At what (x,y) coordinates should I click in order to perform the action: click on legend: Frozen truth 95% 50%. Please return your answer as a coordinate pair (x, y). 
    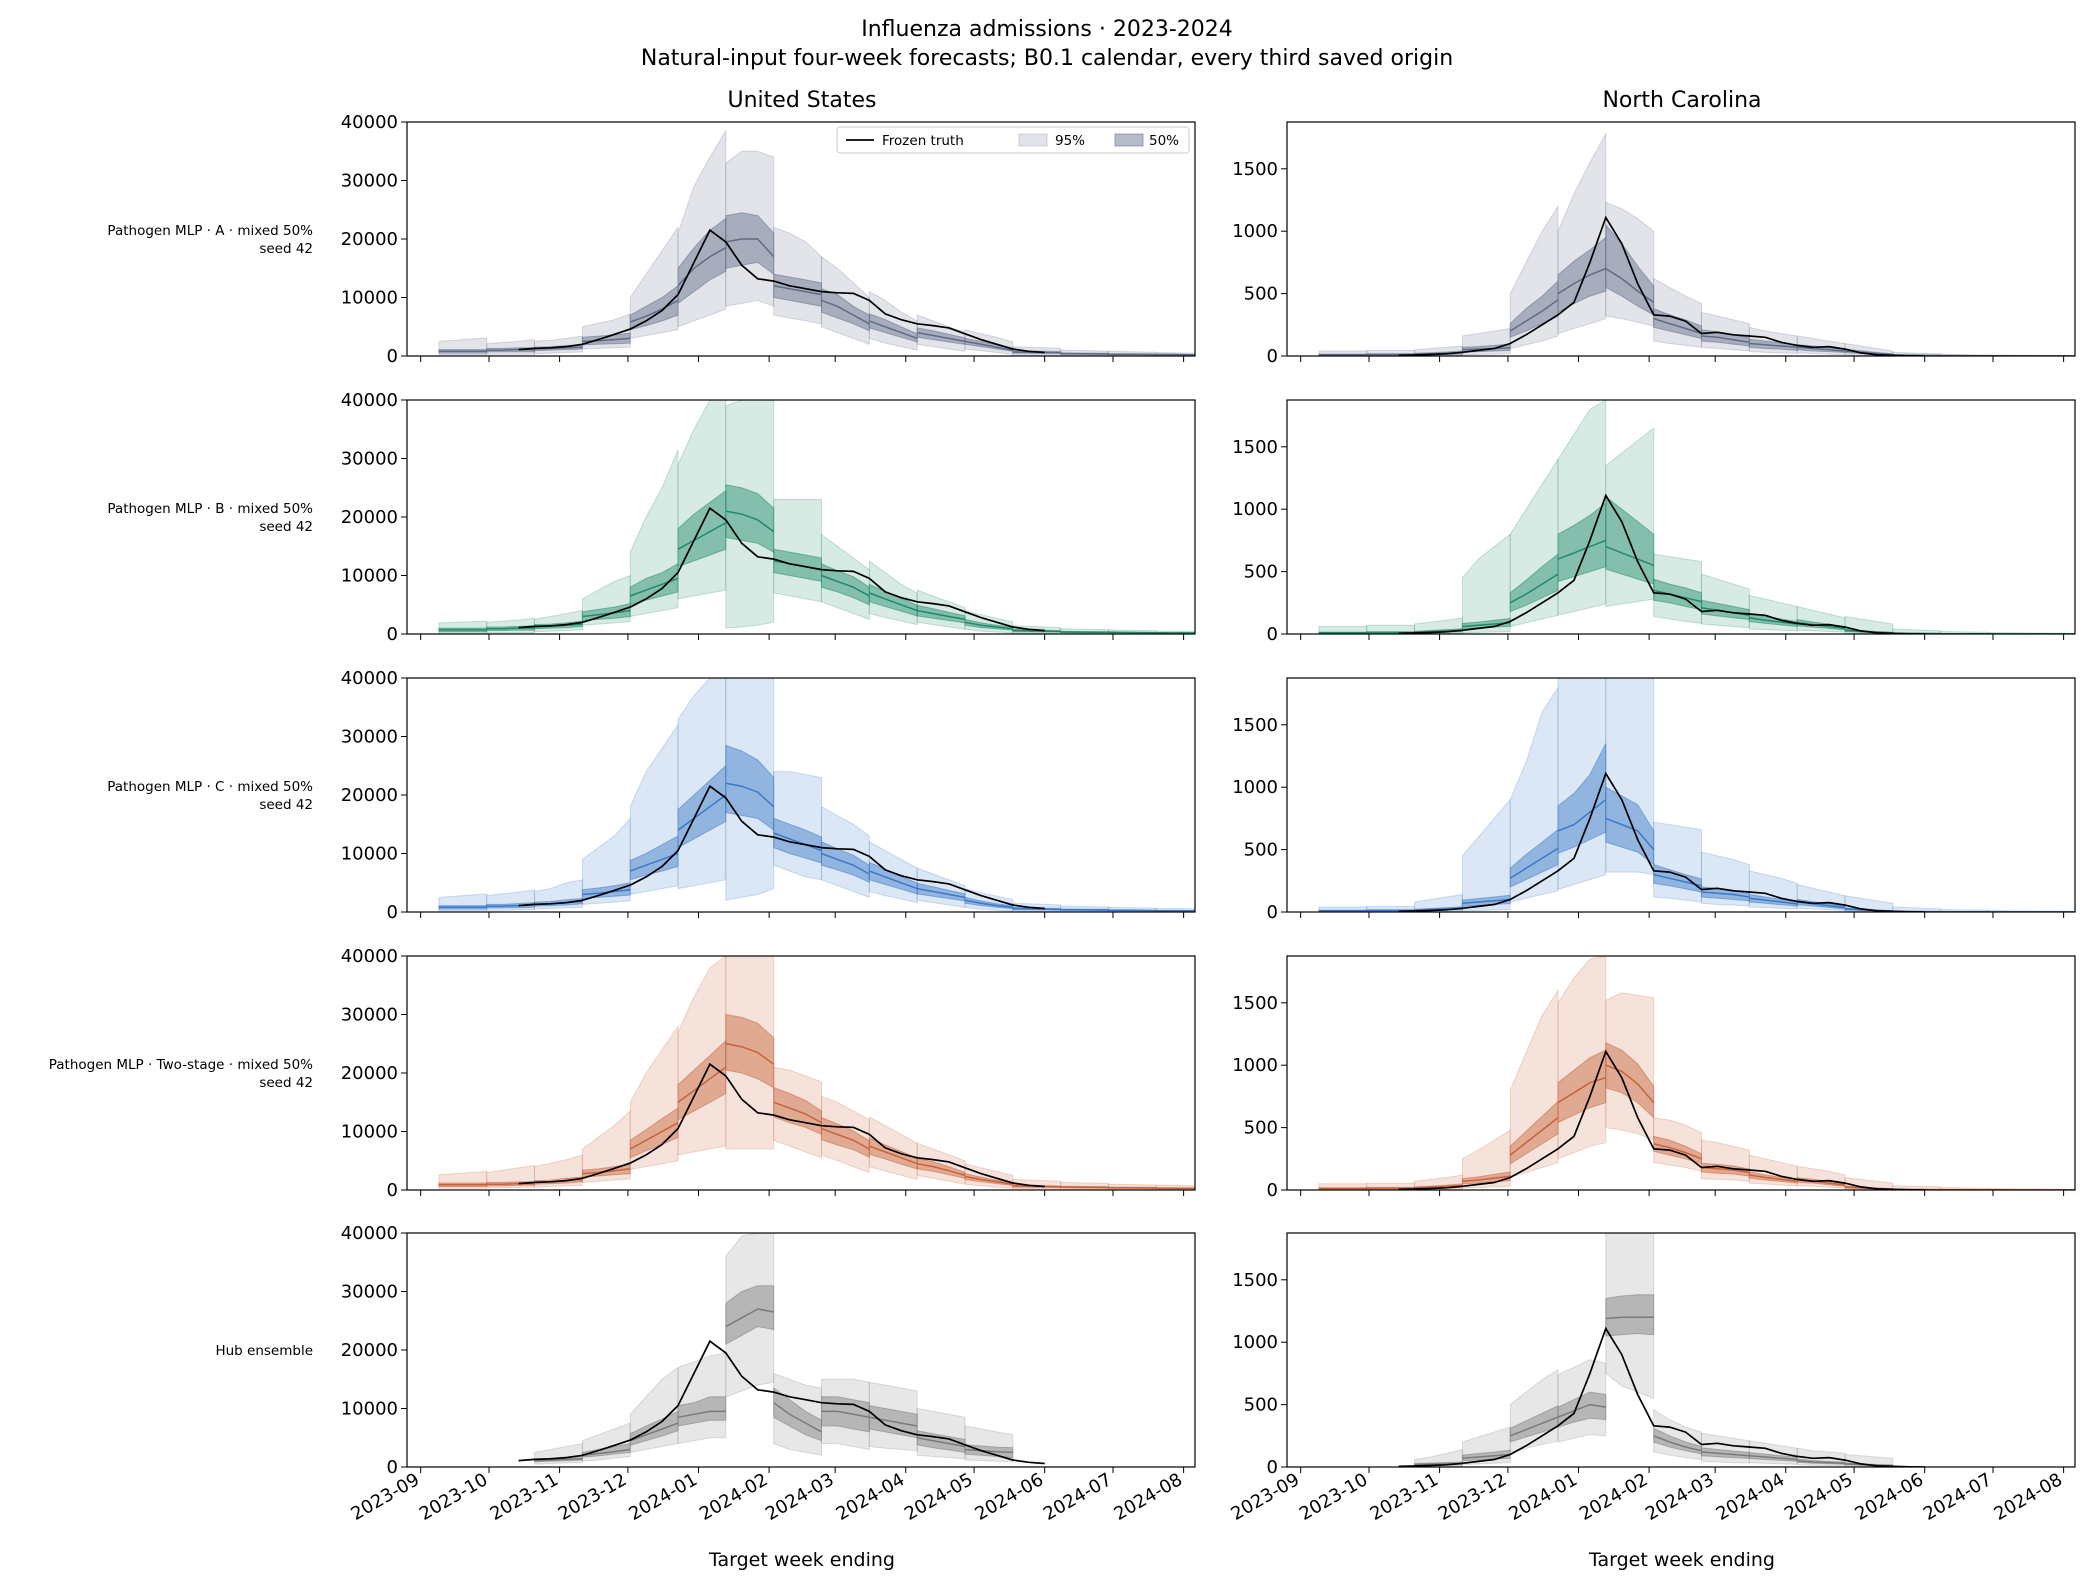
    Looking at the image, I should click on (1013, 140).